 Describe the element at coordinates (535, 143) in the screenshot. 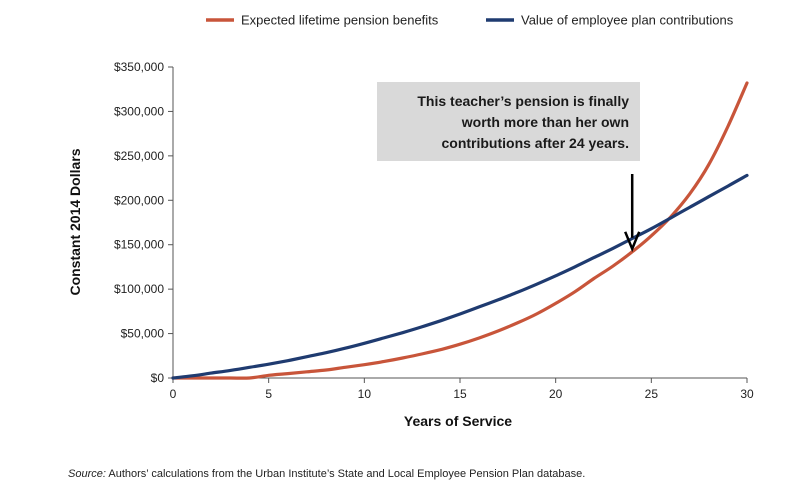

I see `annotation-text-line: contributions after 24 years.` at that location.